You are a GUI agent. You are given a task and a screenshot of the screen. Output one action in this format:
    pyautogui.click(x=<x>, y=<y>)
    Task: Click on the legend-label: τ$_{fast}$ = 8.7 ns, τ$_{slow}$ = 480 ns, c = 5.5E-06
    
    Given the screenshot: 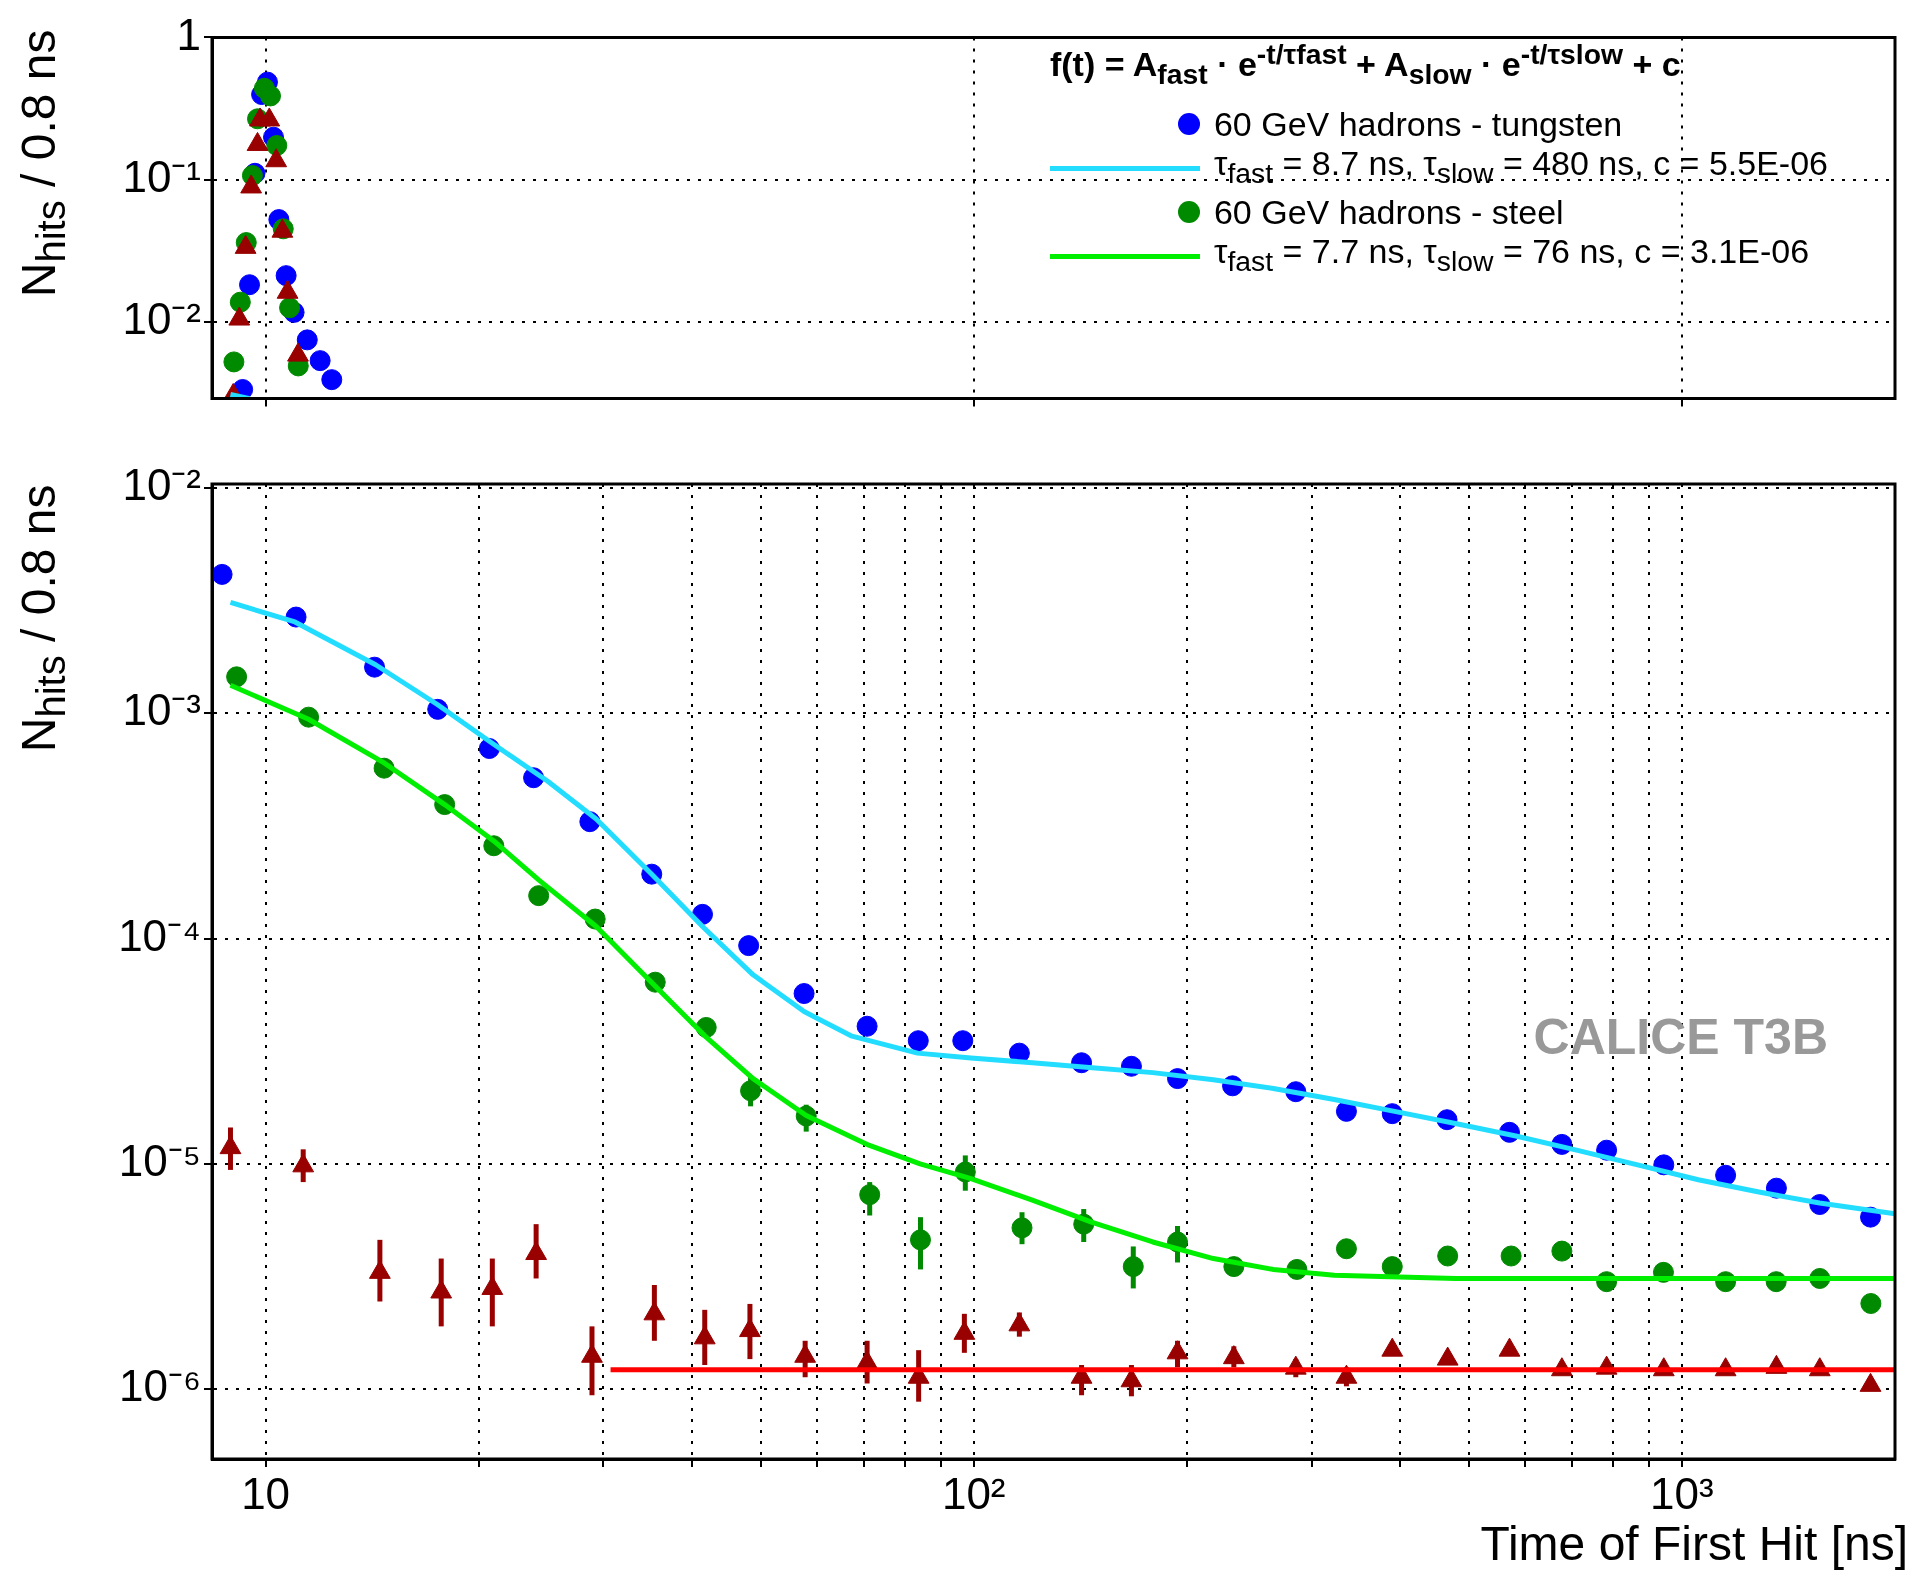 What is the action you would take?
    pyautogui.click(x=1520, y=167)
    